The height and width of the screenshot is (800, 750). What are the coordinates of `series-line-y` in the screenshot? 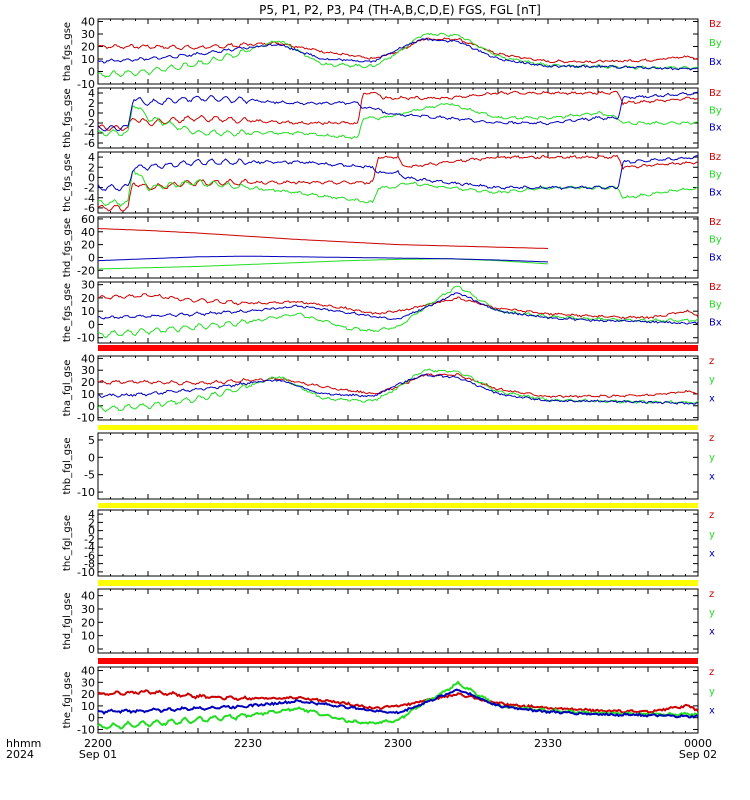 It's located at (398, 705).